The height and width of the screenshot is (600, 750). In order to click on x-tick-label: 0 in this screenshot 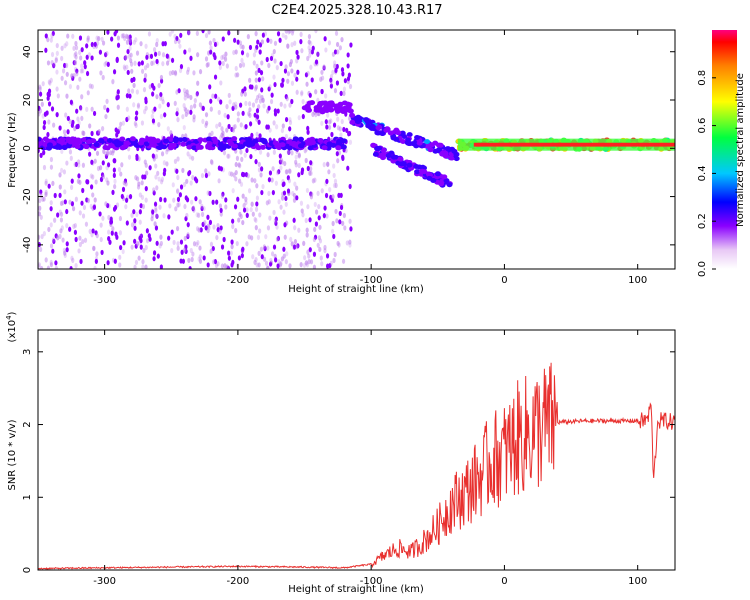, I will do `click(504, 280)`.